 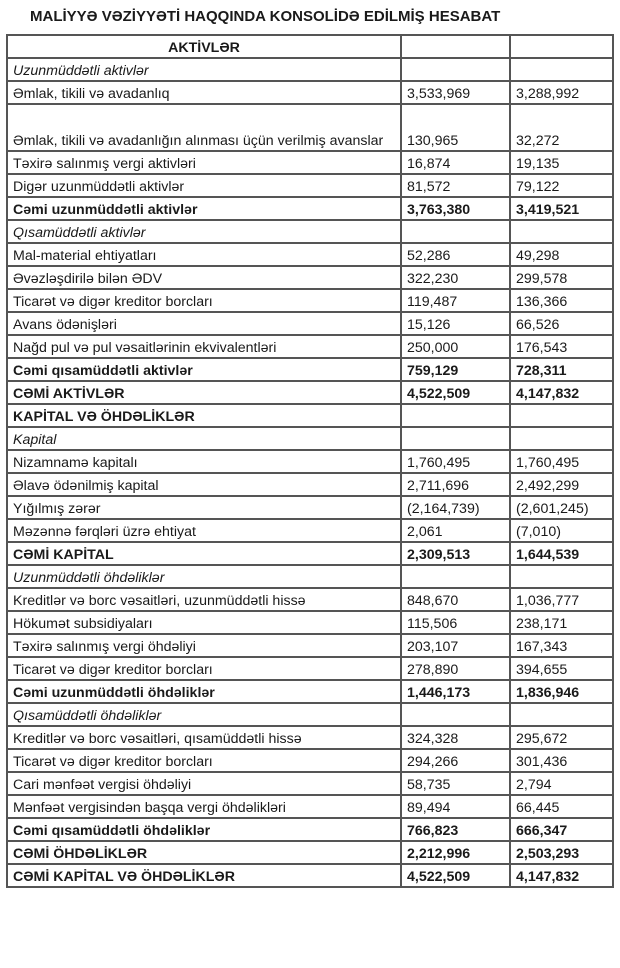 I want to click on row-label: Uzunmüddətli öhdəliklər, so click(x=204, y=576).